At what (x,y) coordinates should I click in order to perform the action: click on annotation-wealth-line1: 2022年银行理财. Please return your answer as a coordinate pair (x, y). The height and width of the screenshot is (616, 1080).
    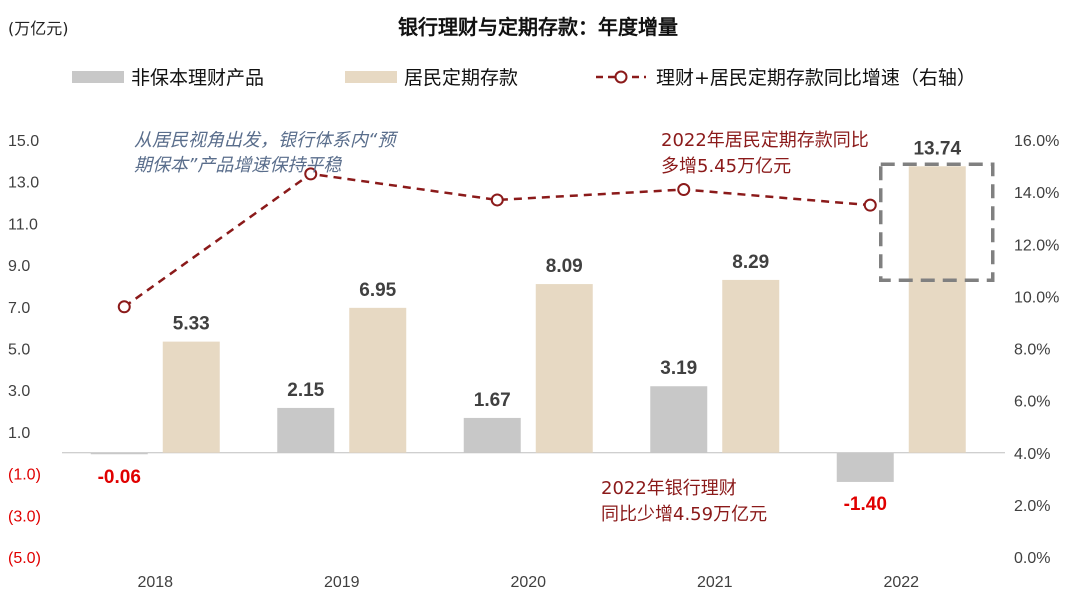
    Looking at the image, I should click on (669, 488).